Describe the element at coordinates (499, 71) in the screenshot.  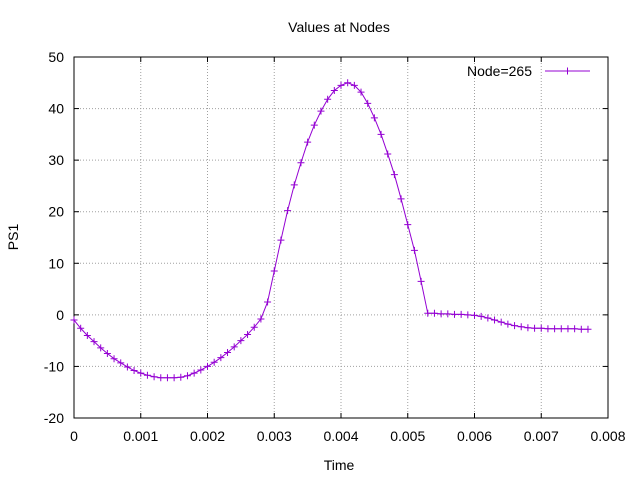
I see `legend-label: Node=265` at that location.